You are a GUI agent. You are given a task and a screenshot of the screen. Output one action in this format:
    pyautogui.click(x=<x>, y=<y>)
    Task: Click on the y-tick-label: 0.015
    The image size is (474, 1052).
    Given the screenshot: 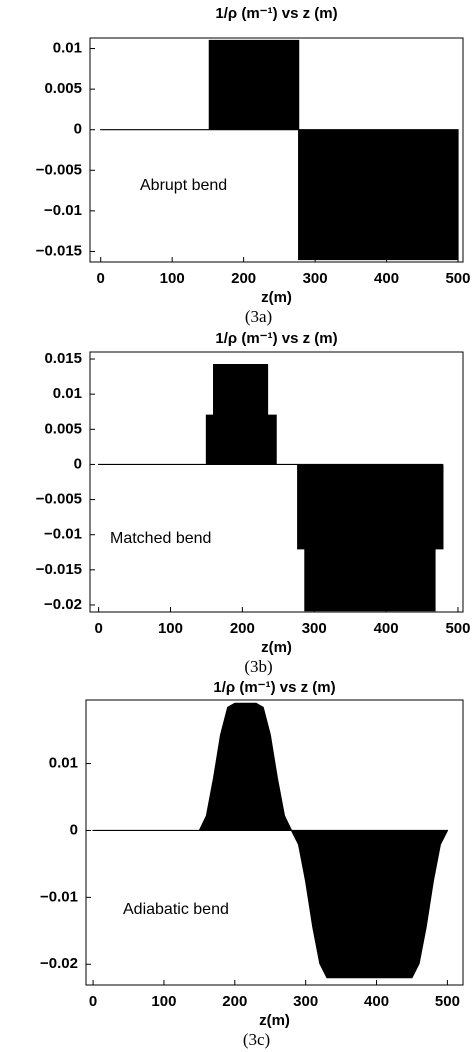 What is the action you would take?
    pyautogui.click(x=63, y=358)
    